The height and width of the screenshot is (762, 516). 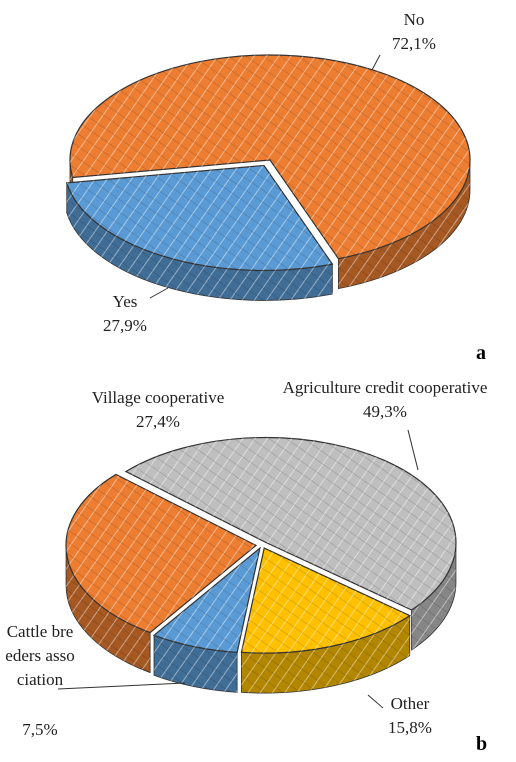 I want to click on slice-label: Agriculture credit cooperative, so click(x=385, y=387).